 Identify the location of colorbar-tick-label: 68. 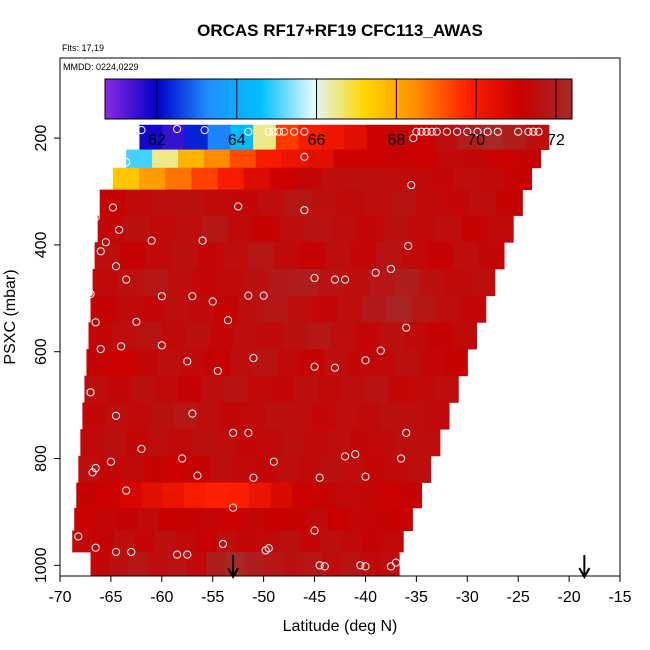
(396, 140).